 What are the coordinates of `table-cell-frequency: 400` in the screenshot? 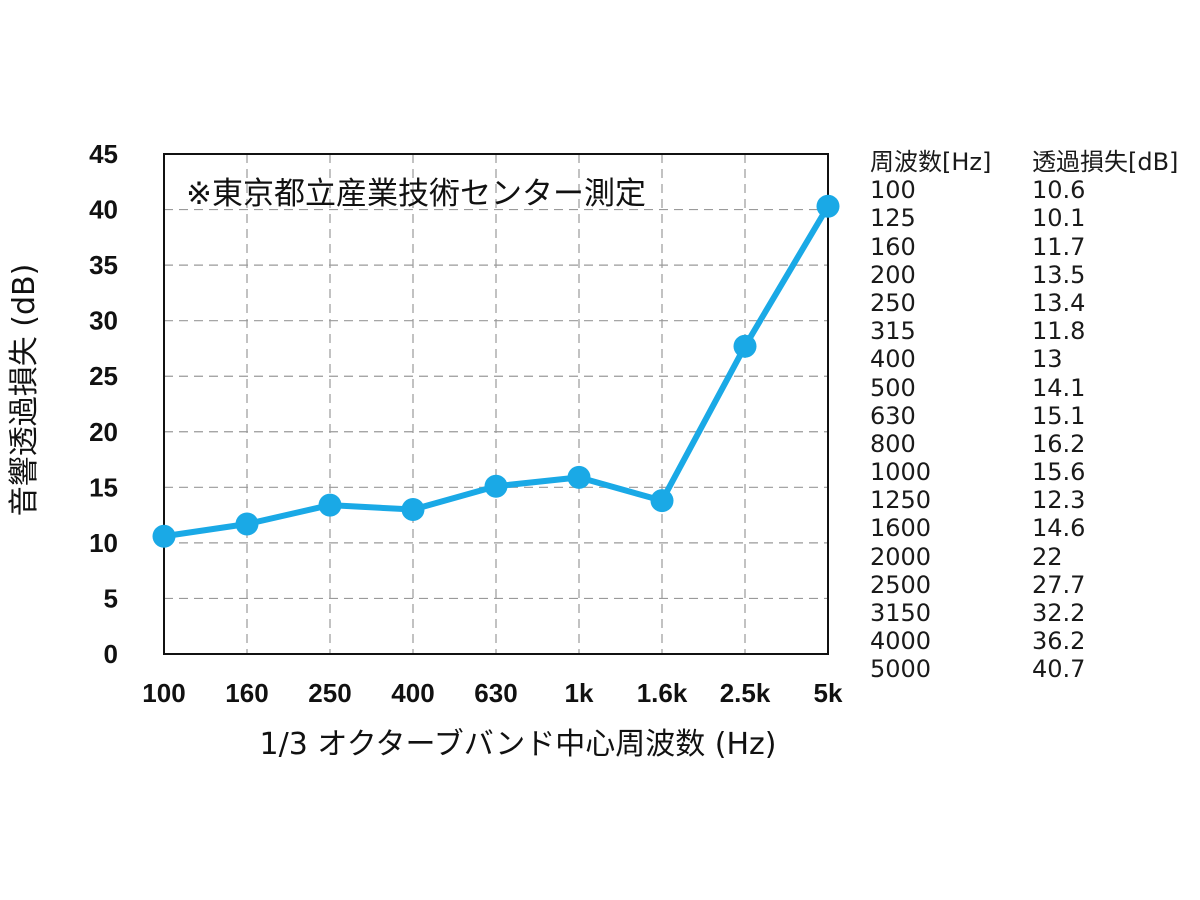 It's located at (893, 359).